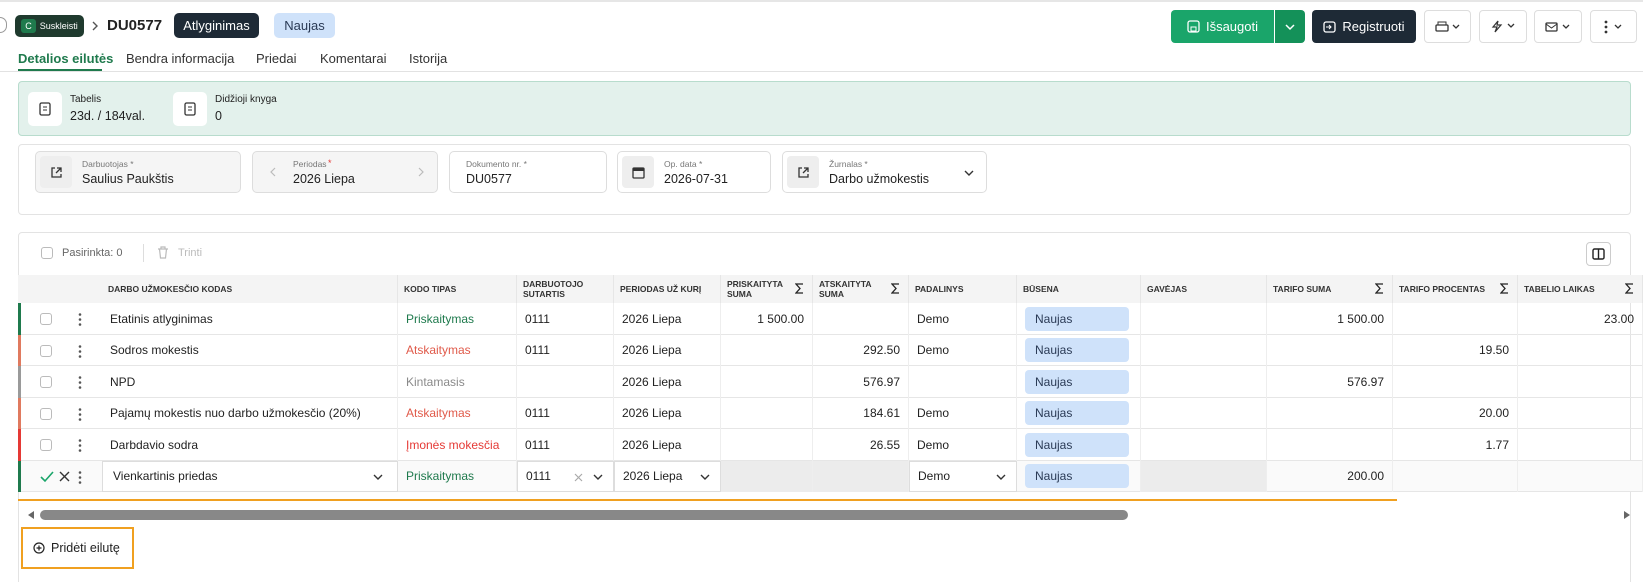 This screenshot has height=582, width=1643. Describe the element at coordinates (276, 58) in the screenshot. I see `tab: Priedai` at that location.